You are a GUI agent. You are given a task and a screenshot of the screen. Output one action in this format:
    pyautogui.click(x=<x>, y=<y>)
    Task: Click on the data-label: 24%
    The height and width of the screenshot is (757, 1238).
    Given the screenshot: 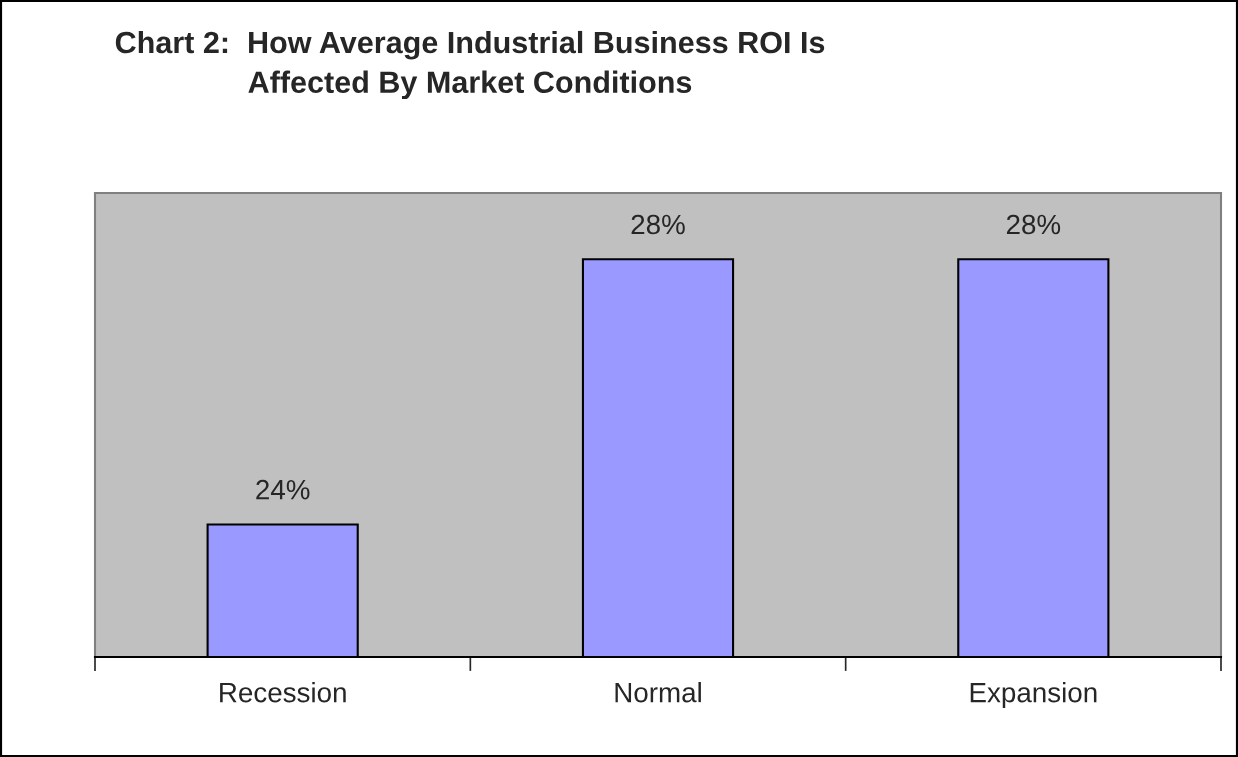 What is the action you would take?
    pyautogui.click(x=283, y=489)
    